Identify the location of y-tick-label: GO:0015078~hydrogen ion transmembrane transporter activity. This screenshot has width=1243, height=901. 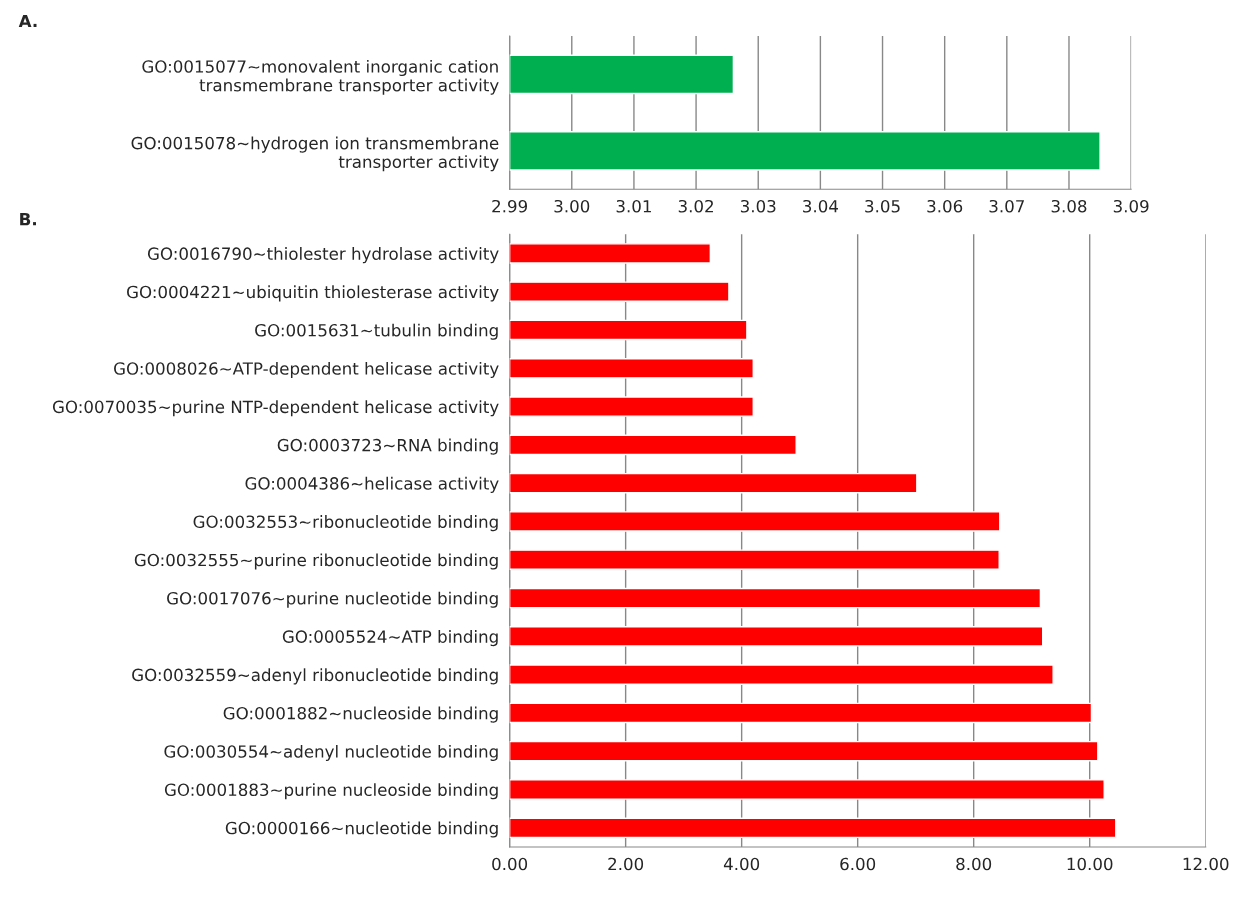
(315, 154).